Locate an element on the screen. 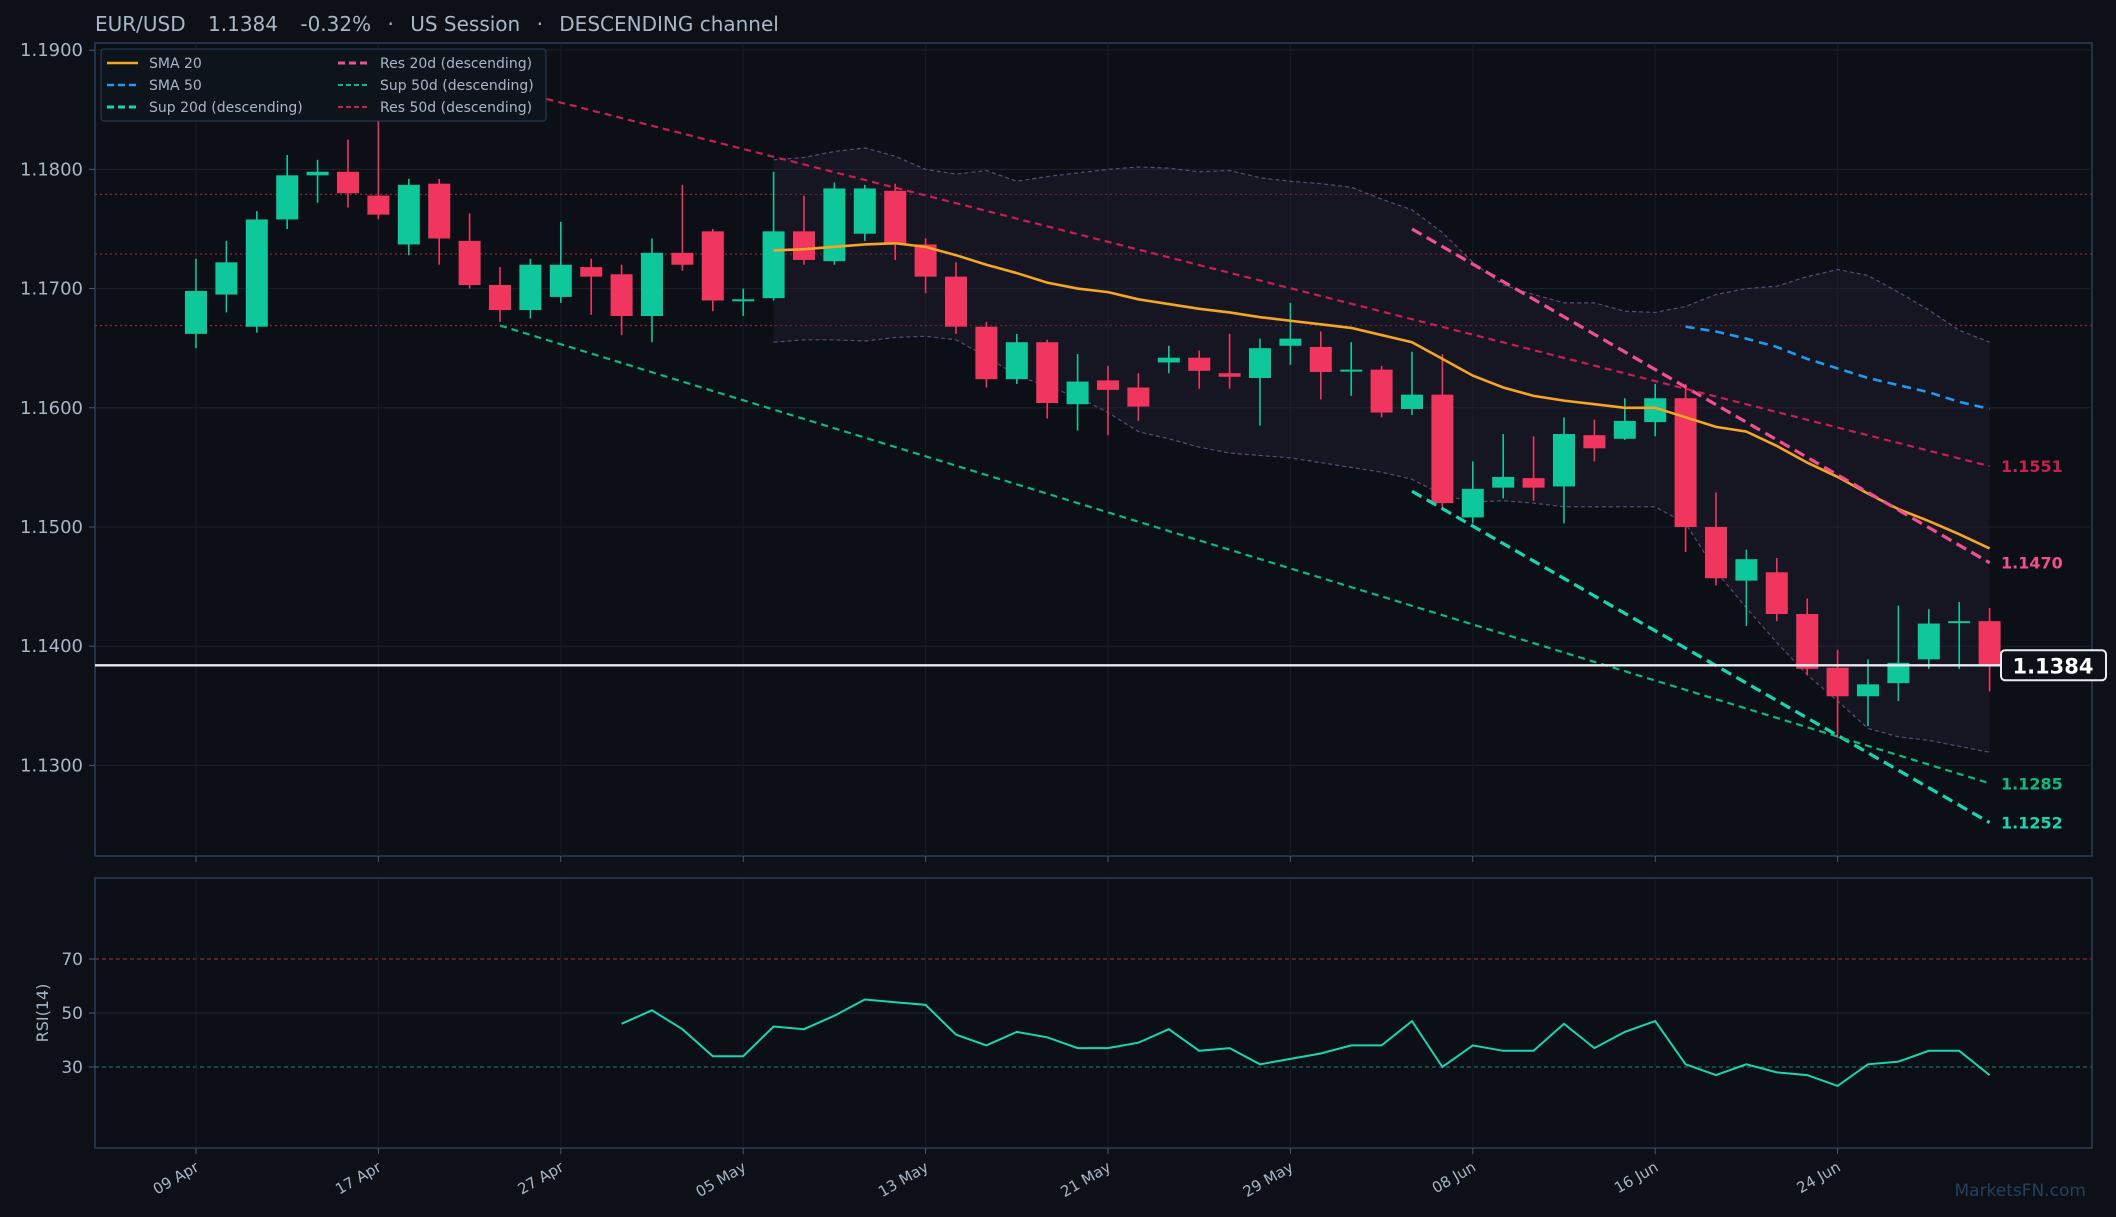 This screenshot has width=2116, height=1217. price-y-tick-label: 1.1800 is located at coordinates (51, 169).